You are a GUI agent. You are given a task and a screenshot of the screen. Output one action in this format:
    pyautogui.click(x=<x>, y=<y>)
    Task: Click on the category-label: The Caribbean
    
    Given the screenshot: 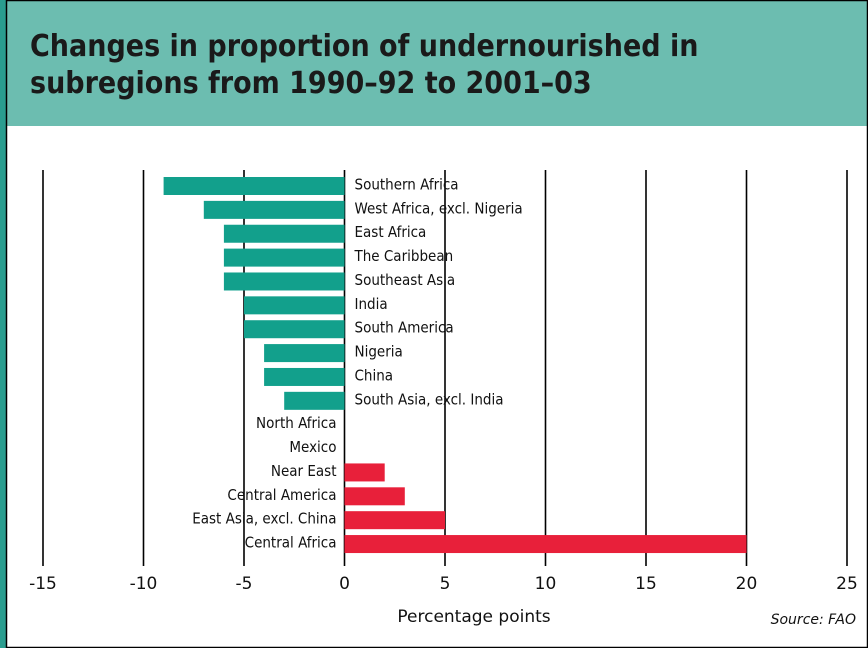 What is the action you would take?
    pyautogui.click(x=404, y=256)
    